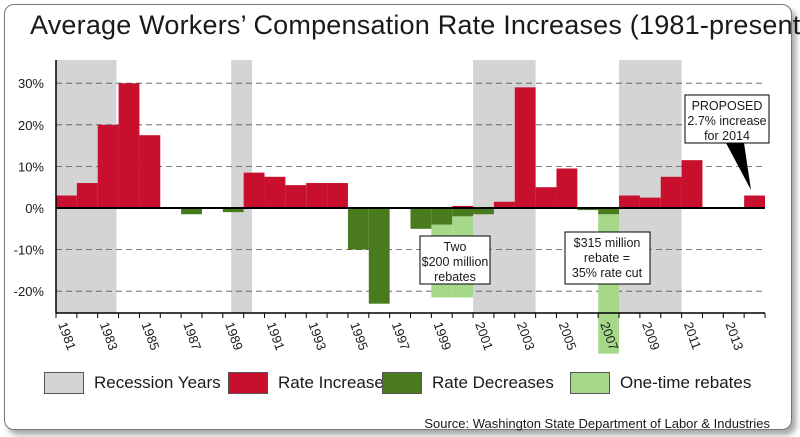  What do you see at coordinates (727, 136) in the screenshot?
I see `annotation-2-line-2: for 2014` at bounding box center [727, 136].